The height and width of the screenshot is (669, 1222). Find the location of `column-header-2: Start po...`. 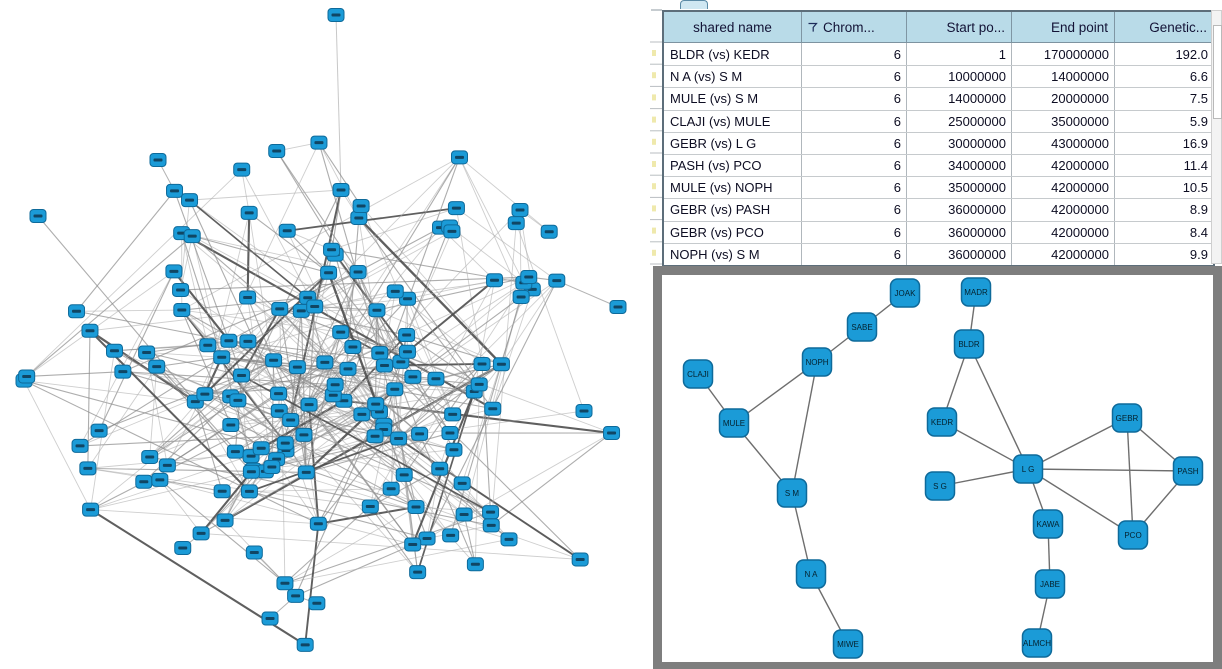

column-header-2: Start po... is located at coordinates (959, 27).